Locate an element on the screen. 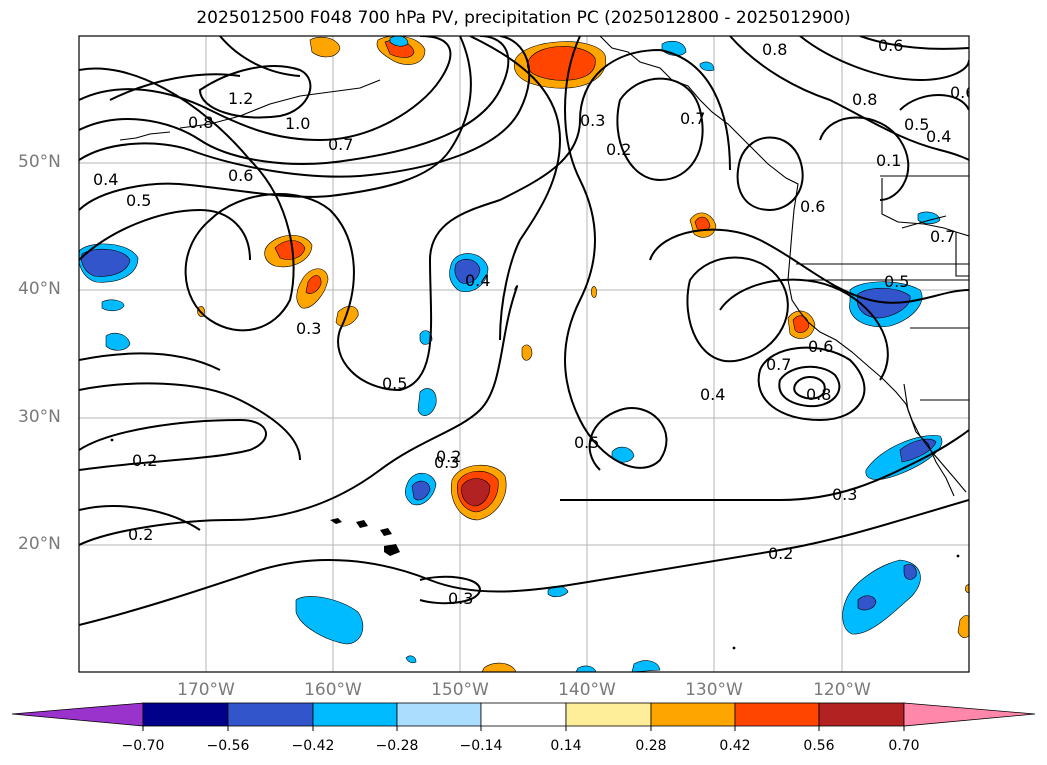 The width and height of the screenshot is (1047, 765). colorbar-label: −0.70 is located at coordinates (143, 746).